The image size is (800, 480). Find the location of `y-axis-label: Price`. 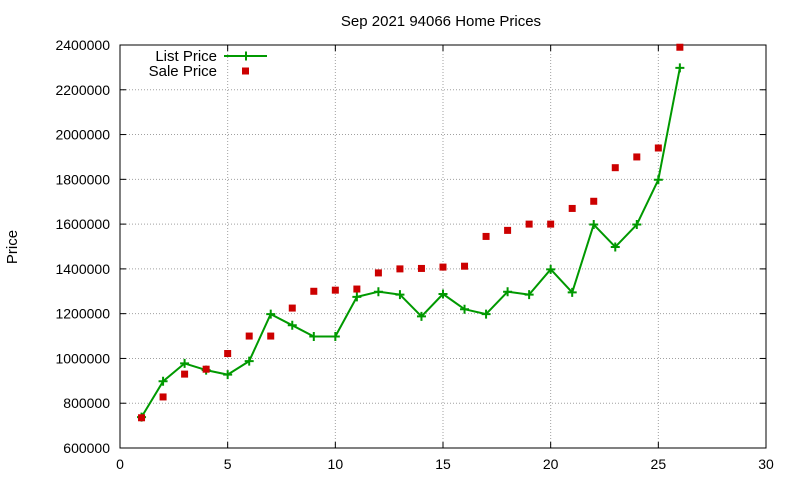

y-axis-label: Price is located at coordinates (12, 247).